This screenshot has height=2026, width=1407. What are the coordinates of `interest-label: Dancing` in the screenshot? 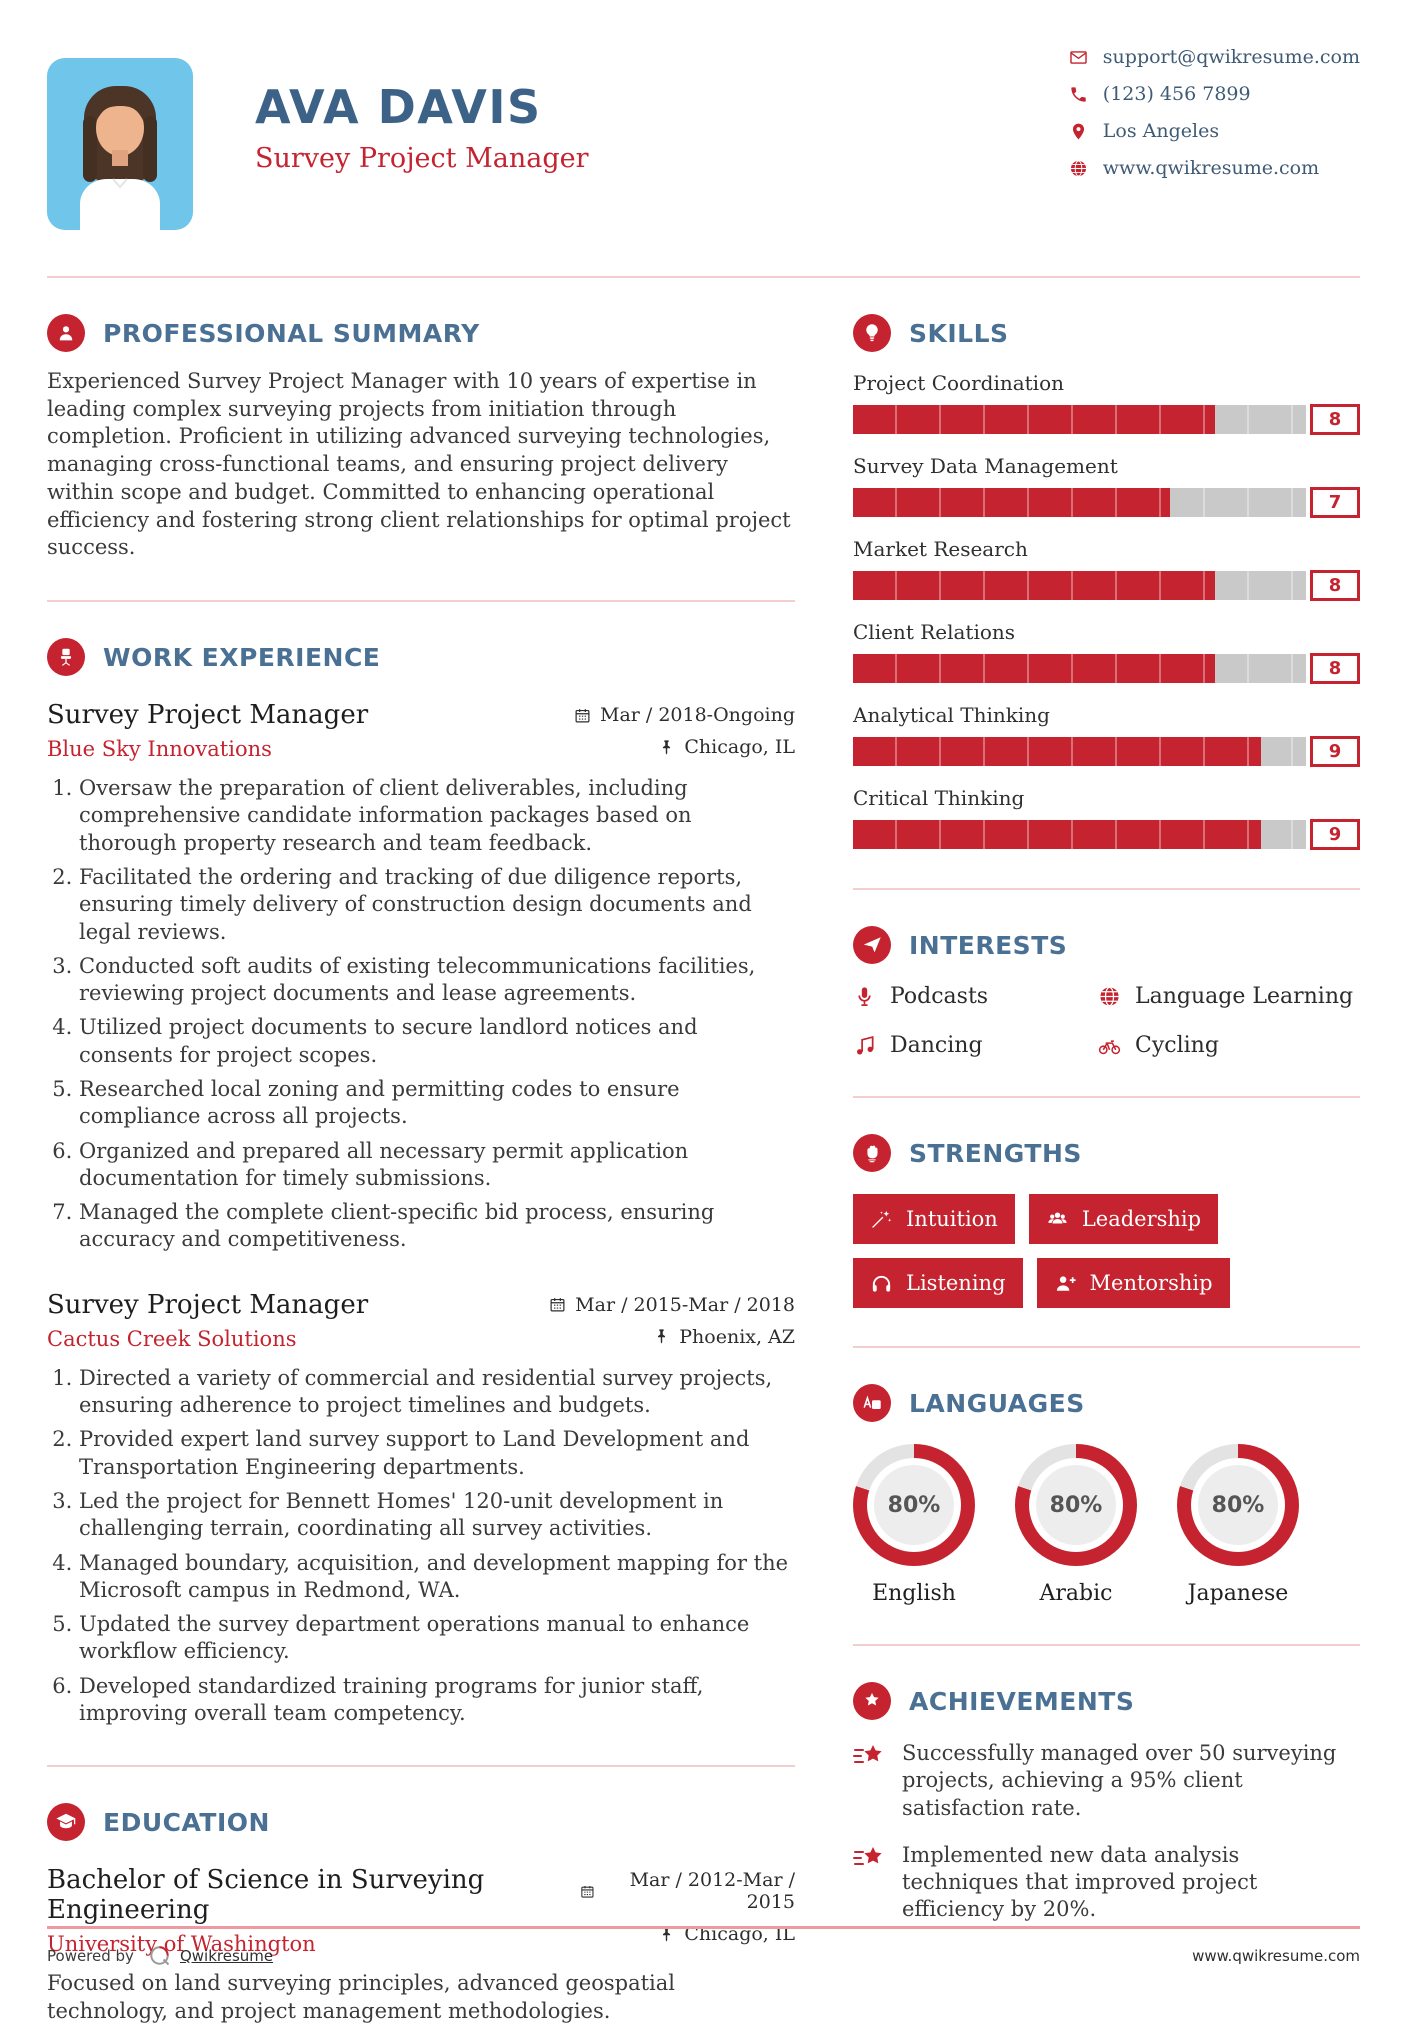 It's located at (936, 1045).